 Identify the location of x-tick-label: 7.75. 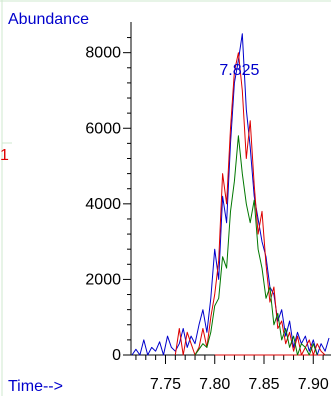
(165, 384).